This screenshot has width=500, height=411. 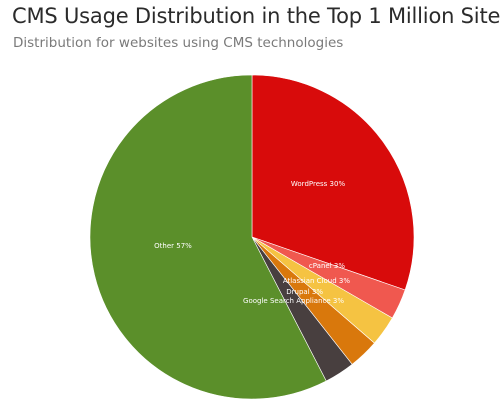 What do you see at coordinates (318, 184) in the screenshot?
I see `slice-label-wordpress: WordPress 30%` at bounding box center [318, 184].